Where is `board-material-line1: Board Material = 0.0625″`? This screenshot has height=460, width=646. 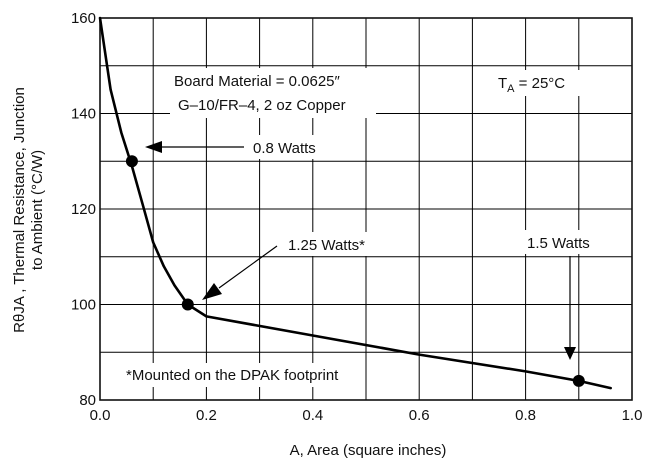
board-material-line1: Board Material = 0.0625″ is located at coordinates (257, 81).